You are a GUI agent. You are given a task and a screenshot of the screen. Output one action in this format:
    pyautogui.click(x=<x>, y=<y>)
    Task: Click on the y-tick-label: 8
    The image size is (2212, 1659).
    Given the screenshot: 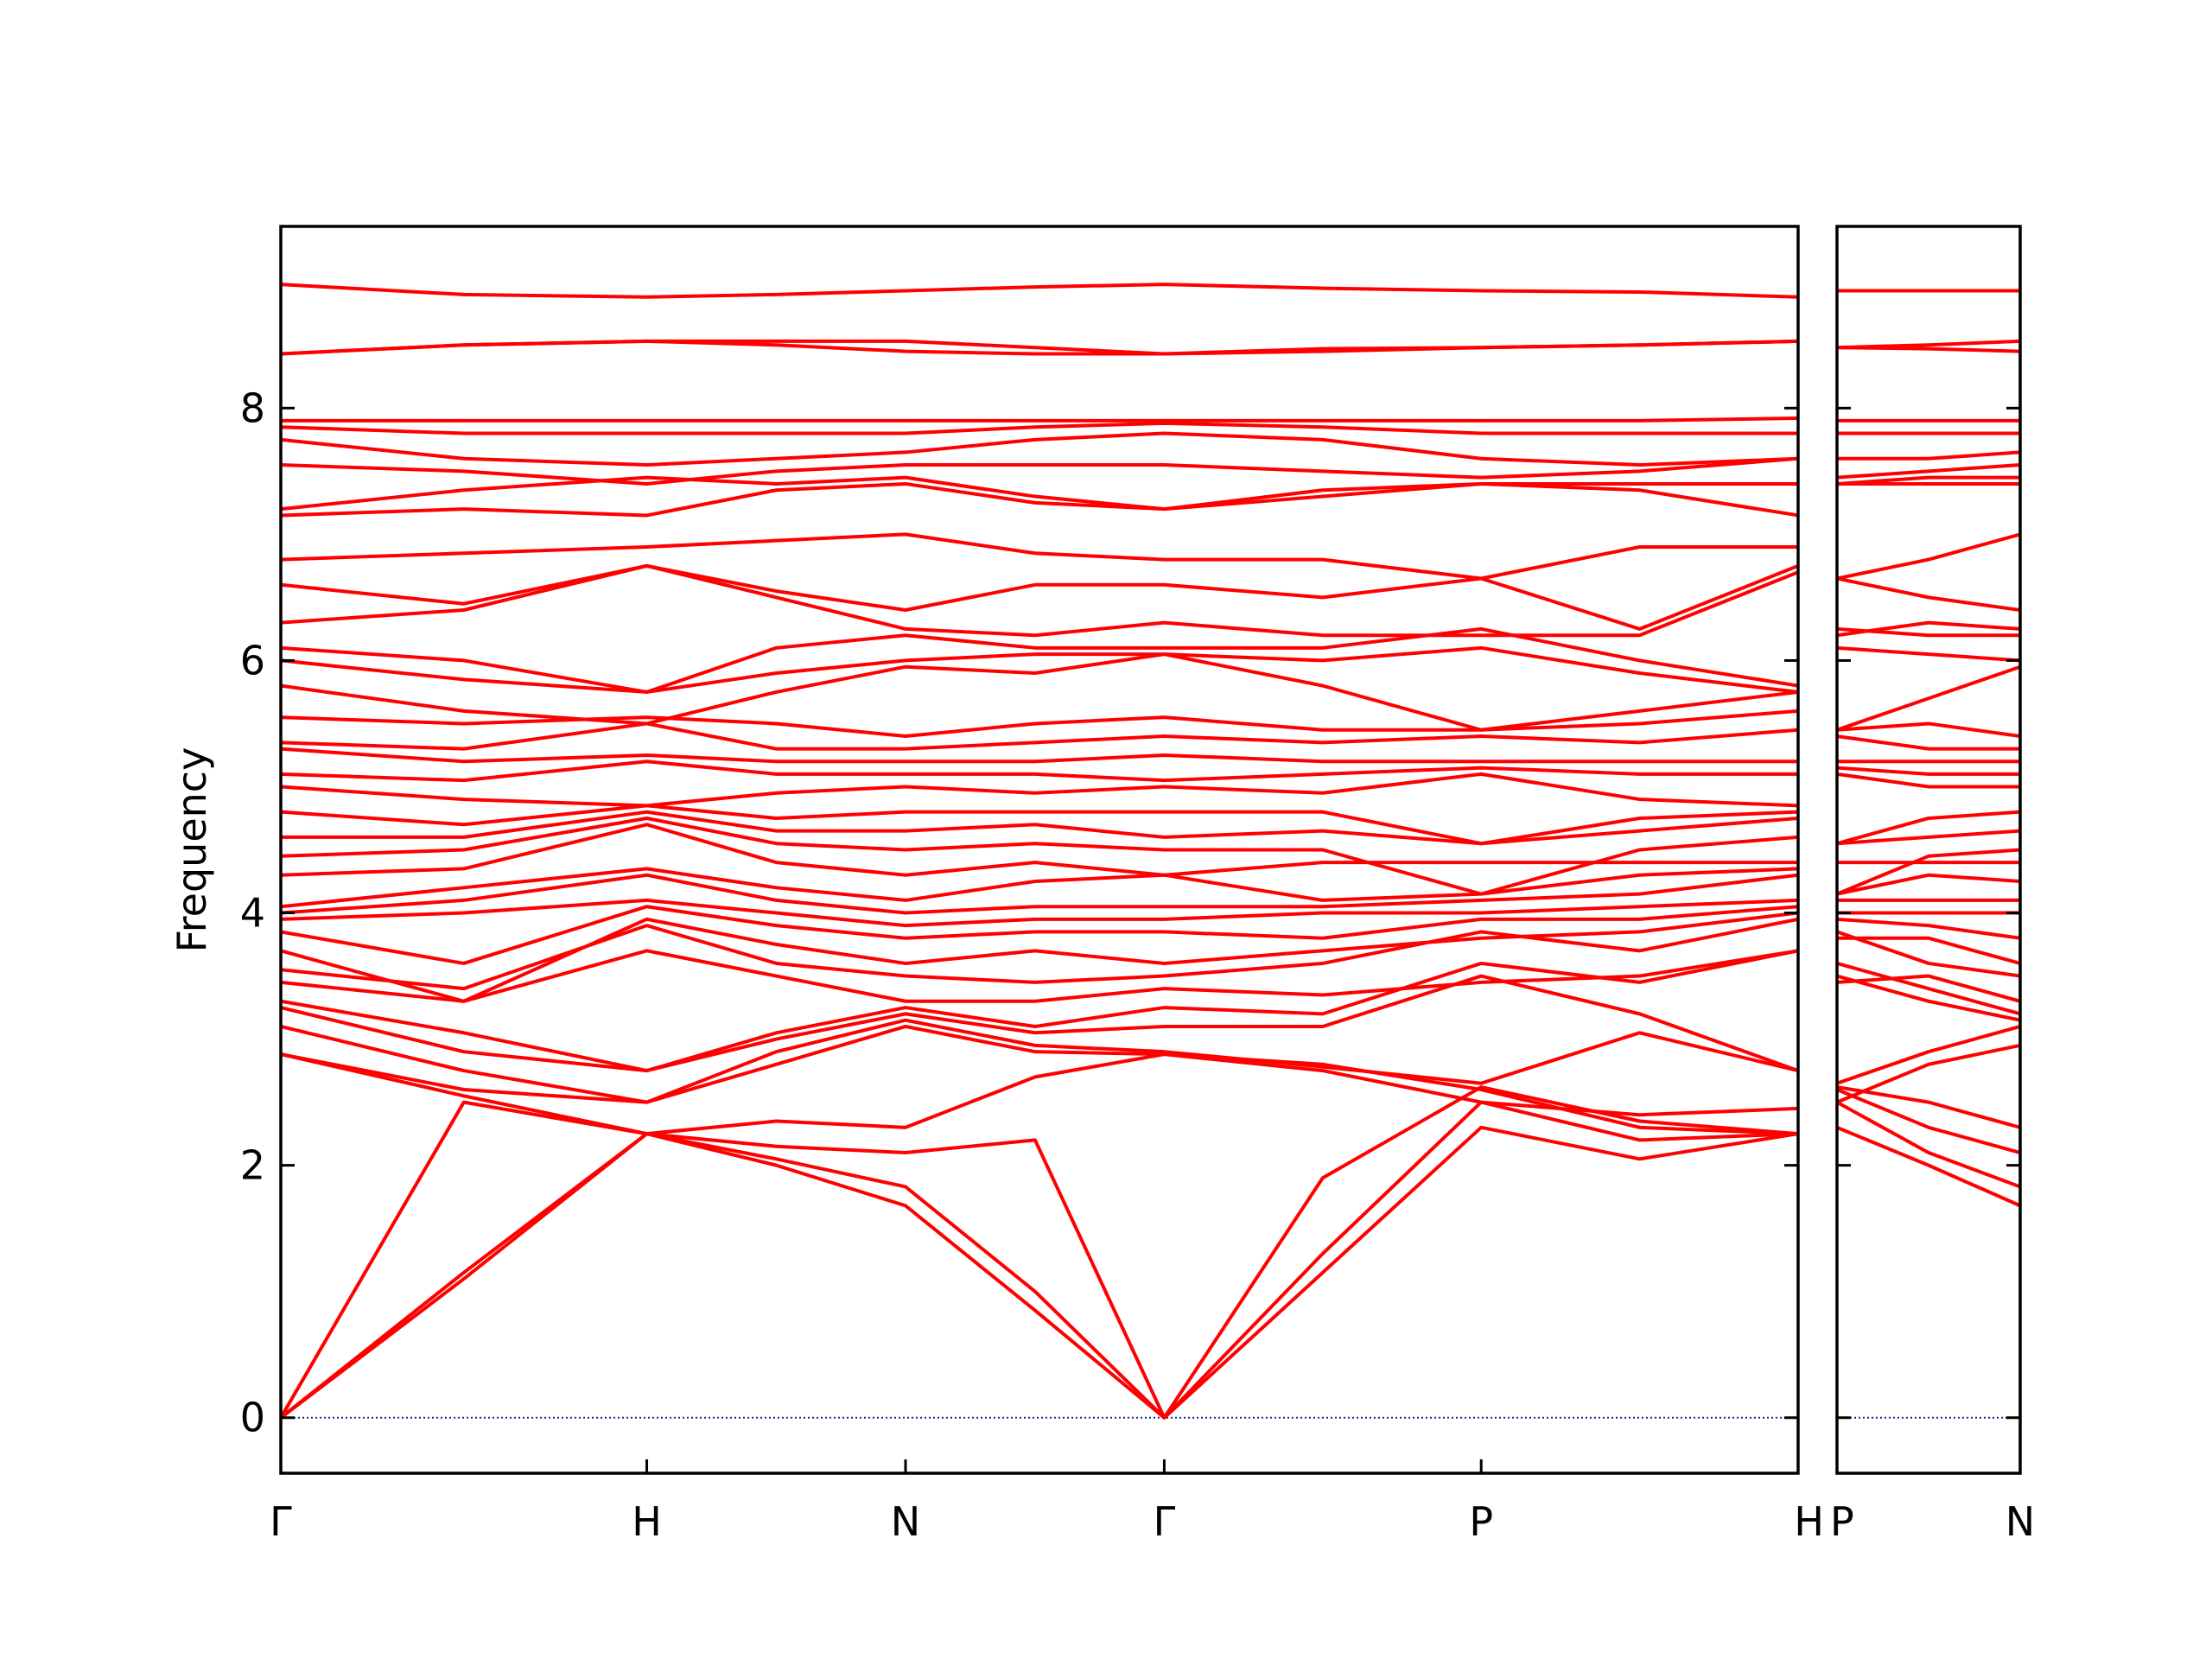 What is the action you would take?
    pyautogui.click(x=252, y=408)
    